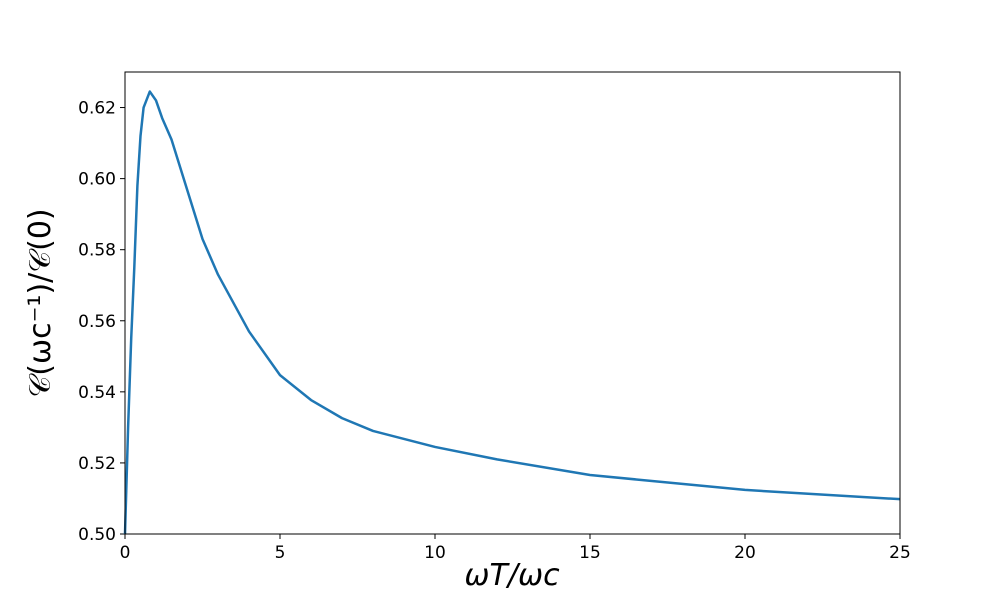 Image resolution: width=1000 pixels, height=600 pixels. Describe the element at coordinates (745, 553) in the screenshot. I see `x-tick-label: 20` at that location.